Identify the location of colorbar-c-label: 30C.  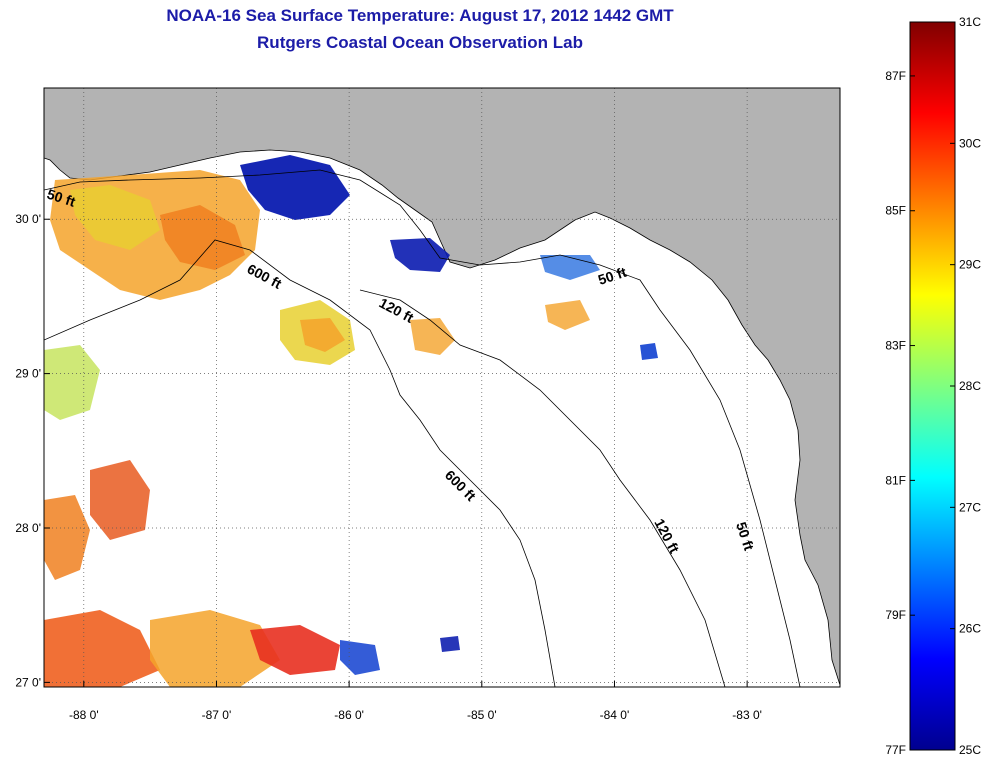
(970, 143).